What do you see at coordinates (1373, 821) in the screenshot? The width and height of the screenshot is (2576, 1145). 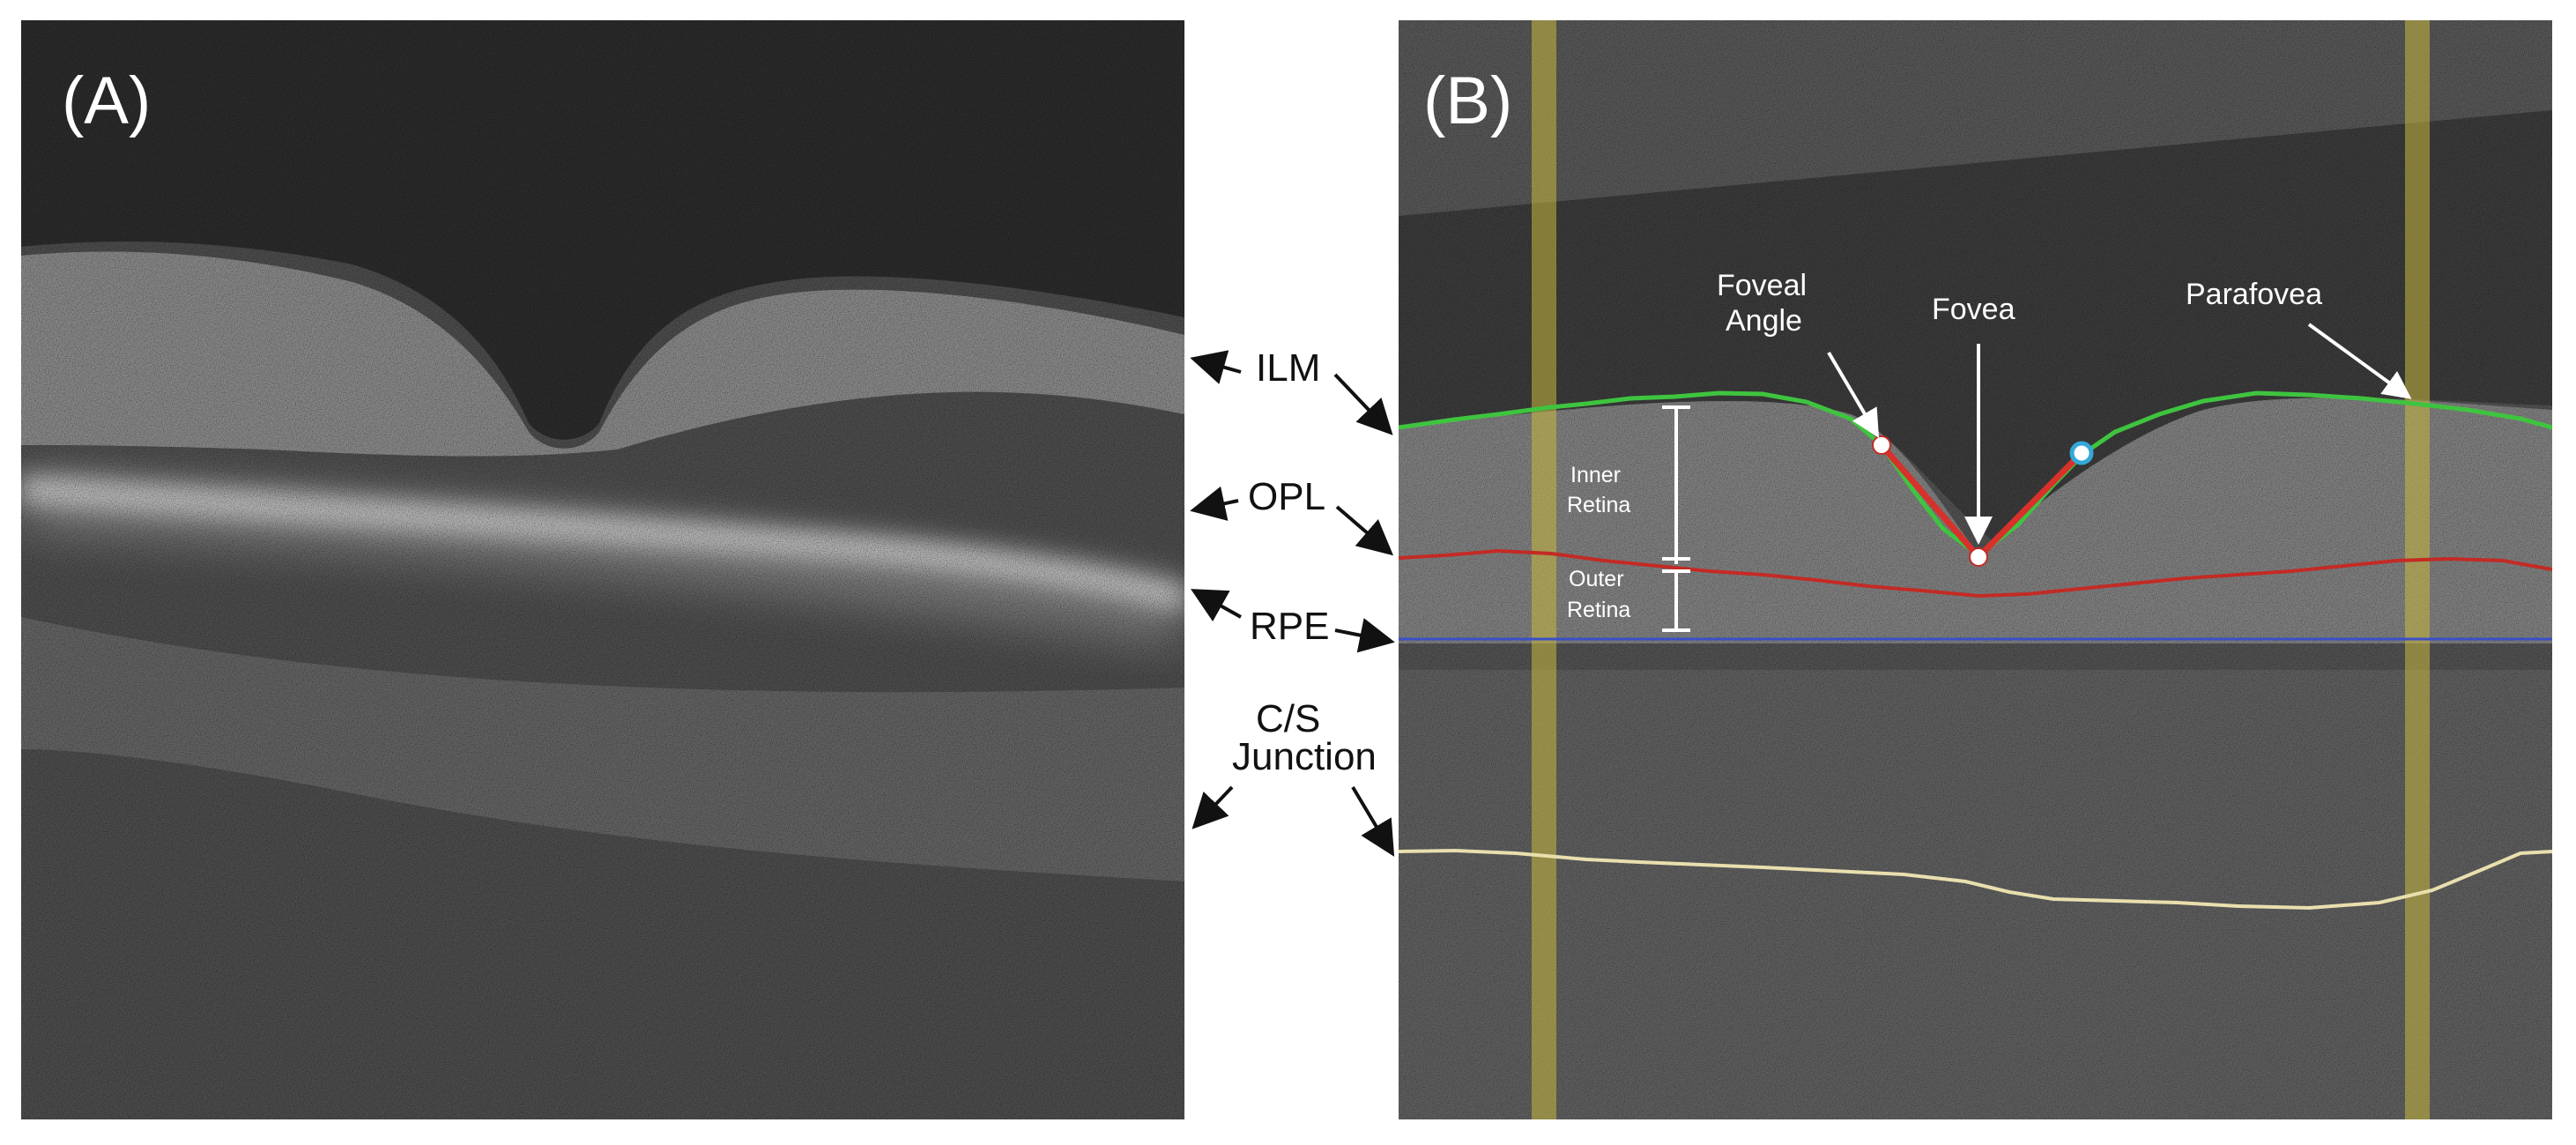 I see `cs-arrow-right` at bounding box center [1373, 821].